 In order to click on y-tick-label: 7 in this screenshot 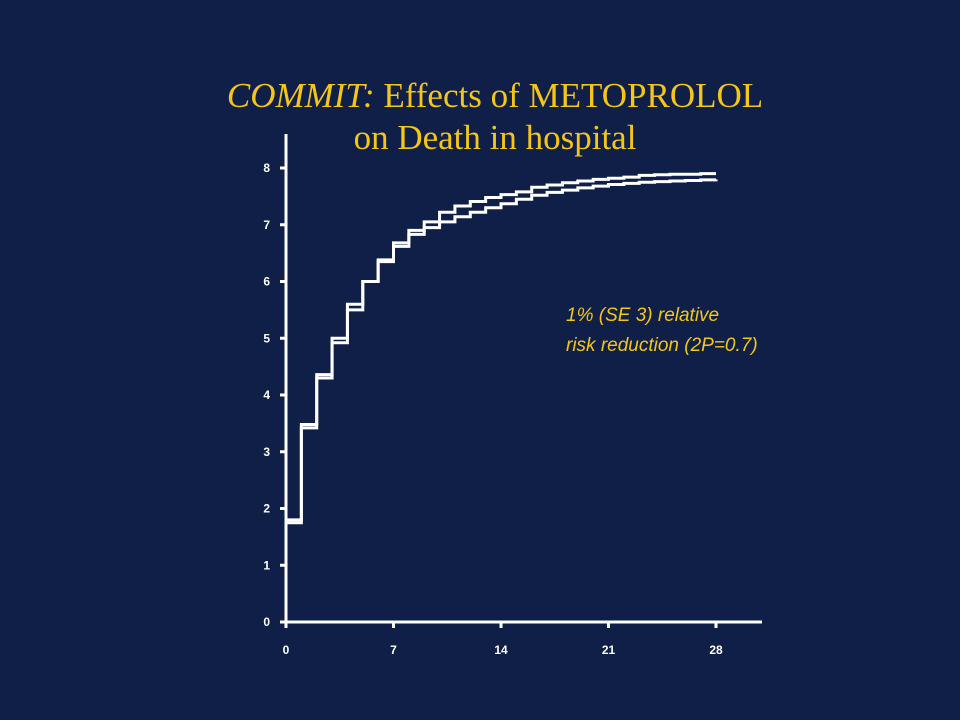, I will do `click(266, 225)`.